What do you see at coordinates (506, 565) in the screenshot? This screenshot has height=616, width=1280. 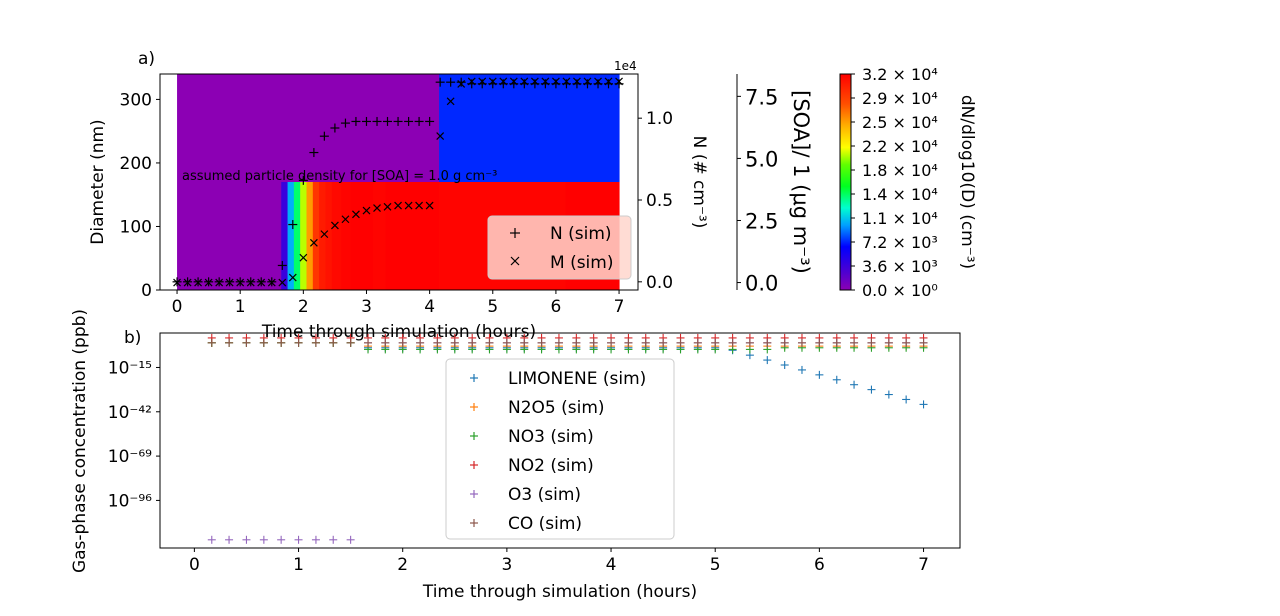 I see `panel-b-x-tick-label: 3` at bounding box center [506, 565].